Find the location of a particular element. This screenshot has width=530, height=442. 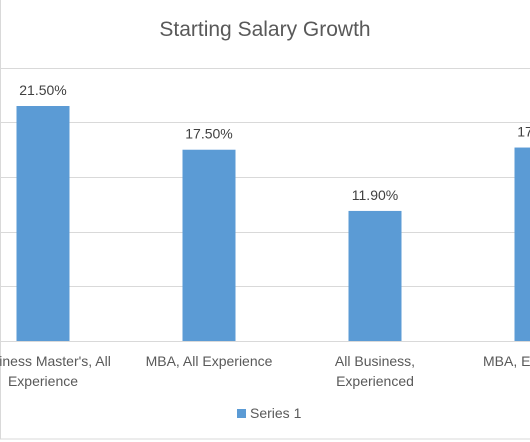

data-label: 17.70% is located at coordinates (523, 132).